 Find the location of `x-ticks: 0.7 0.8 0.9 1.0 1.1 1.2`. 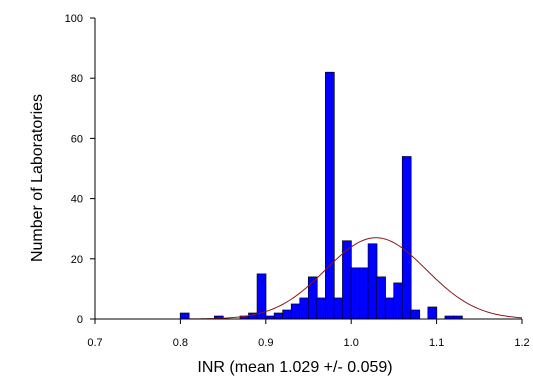

x-ticks: 0.7 0.8 0.9 1.0 1.1 1.2 is located at coordinates (308, 334).